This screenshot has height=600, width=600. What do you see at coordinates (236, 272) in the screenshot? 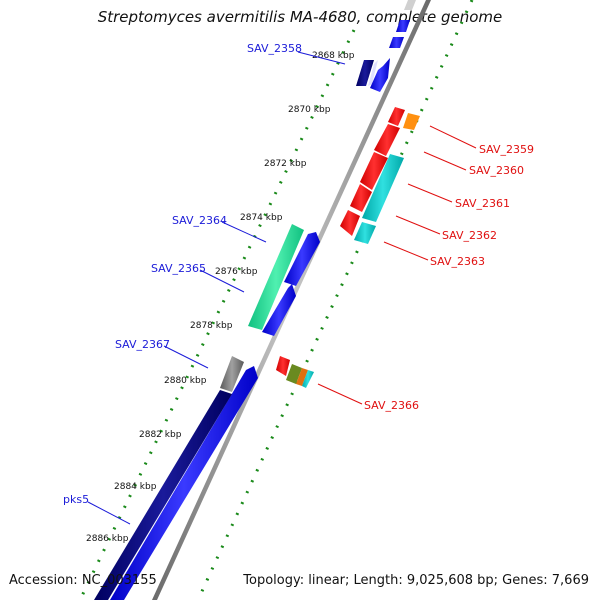
I see `scale-label: 2876 kbp` at bounding box center [236, 272].